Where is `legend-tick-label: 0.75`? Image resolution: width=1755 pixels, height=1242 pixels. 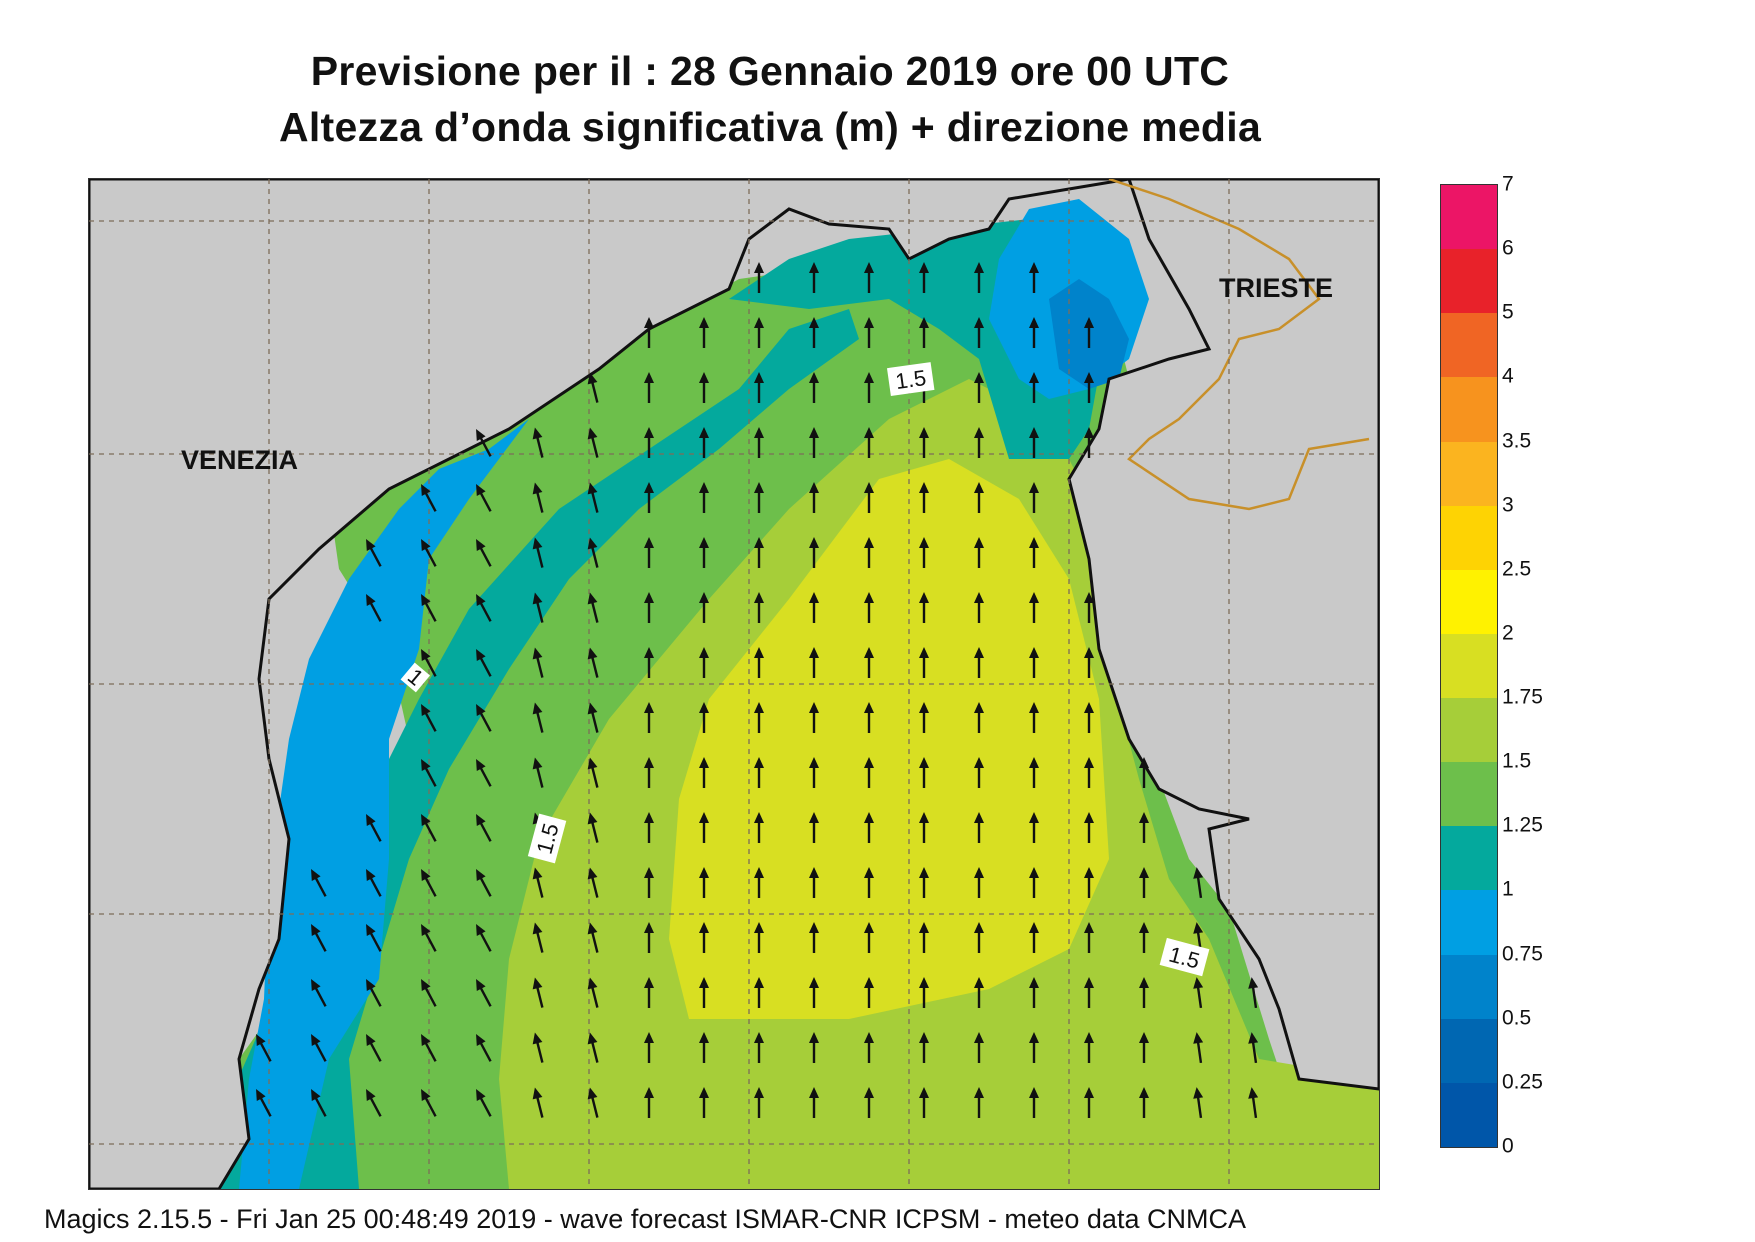
legend-tick-label: 0.75 is located at coordinates (1522, 954).